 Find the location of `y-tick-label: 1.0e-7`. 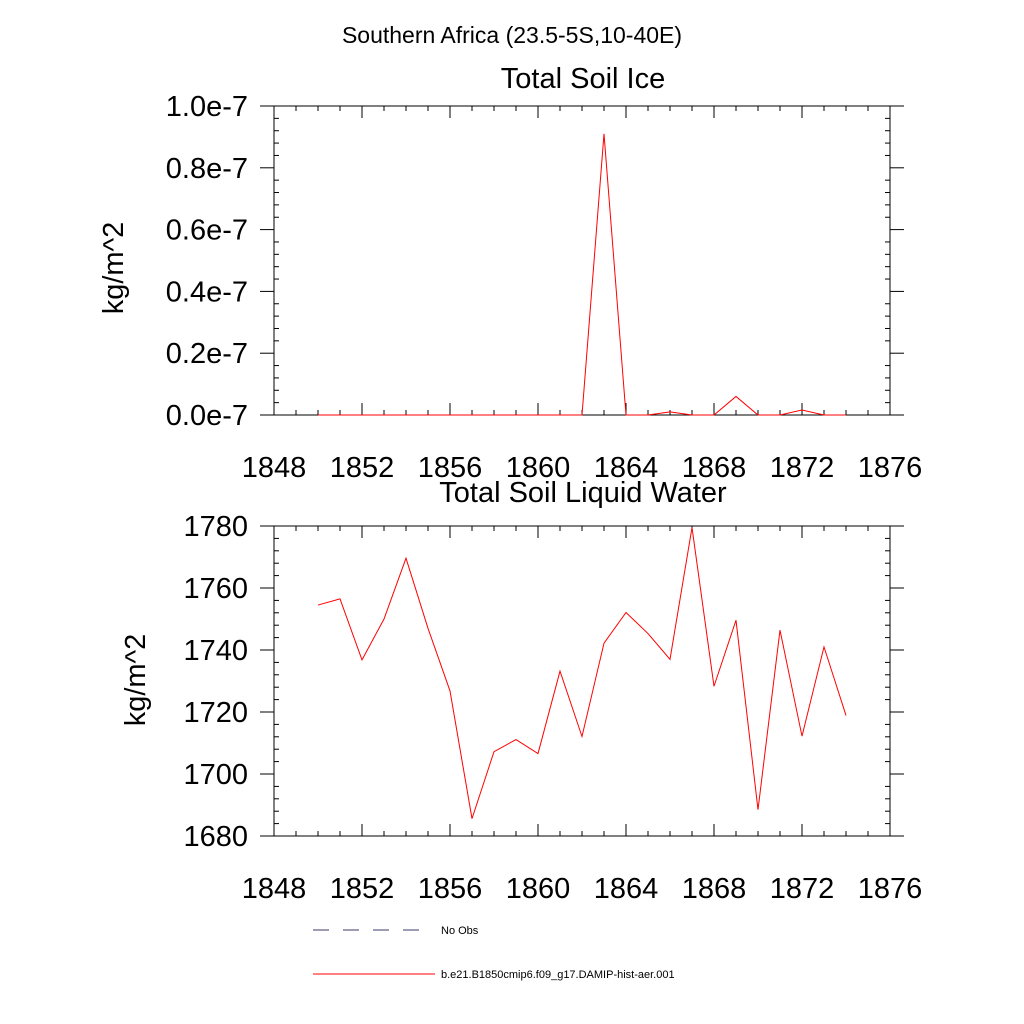

y-tick-label: 1.0e-7 is located at coordinates (207, 107).